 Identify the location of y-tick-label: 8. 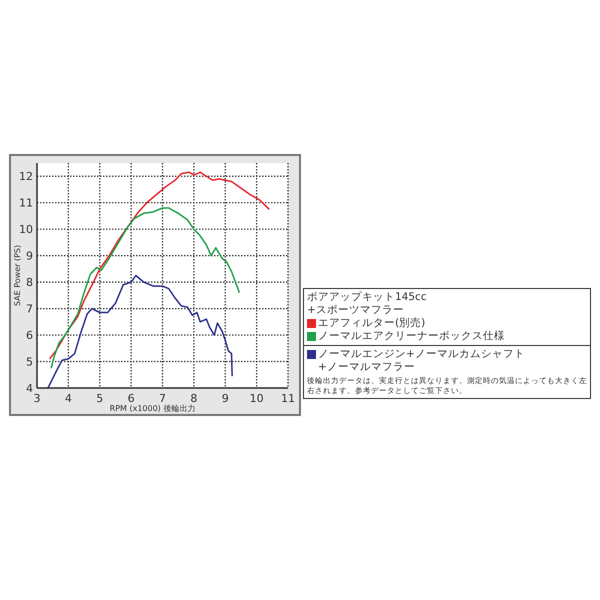
(29, 283).